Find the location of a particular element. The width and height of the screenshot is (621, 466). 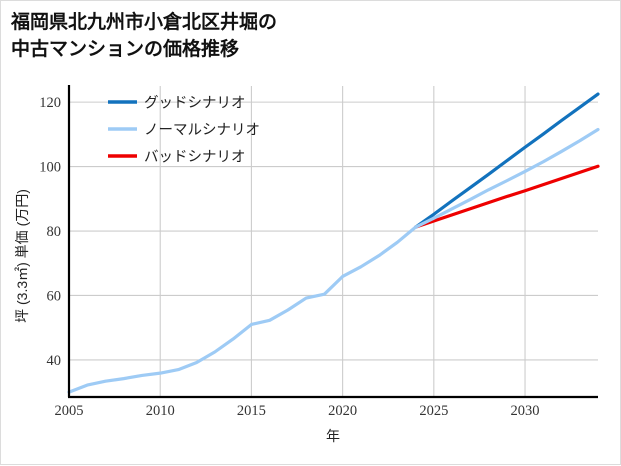

y-axis-tick-labels: 40 60 80 100 120 is located at coordinates (50, 232).